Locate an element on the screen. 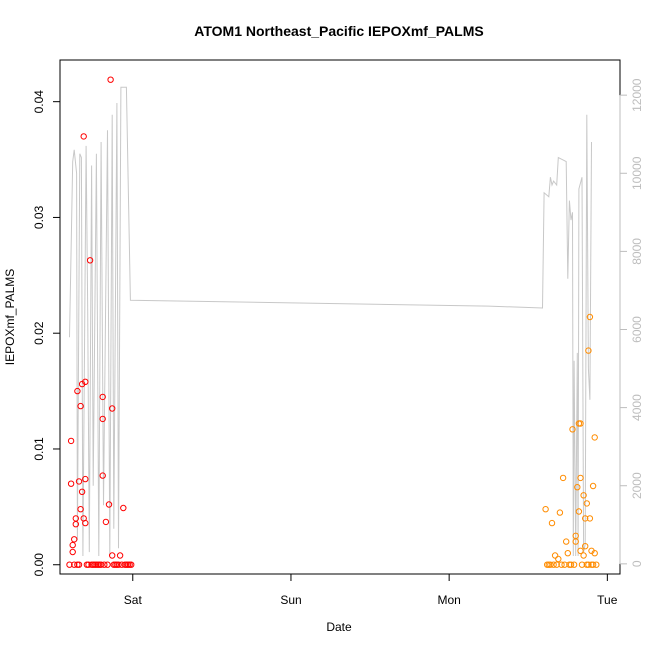 Image resolution: width=650 pixels, height=650 pixels. y-tick-label: 0.04 is located at coordinates (39, 102).